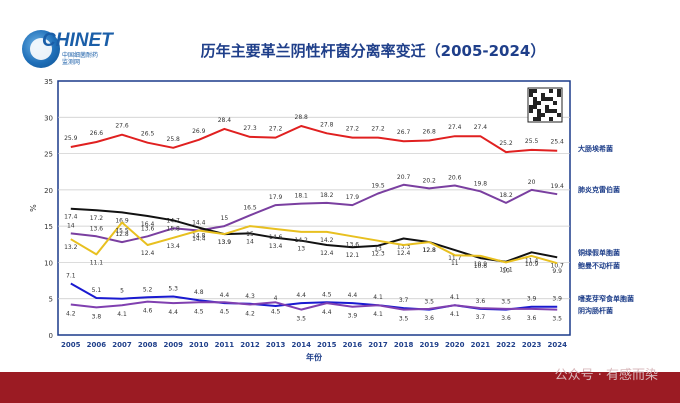  What do you see at coordinates (314, 243) in the screenshot?
I see `series-a-baumannii-line` at bounding box center [314, 243].